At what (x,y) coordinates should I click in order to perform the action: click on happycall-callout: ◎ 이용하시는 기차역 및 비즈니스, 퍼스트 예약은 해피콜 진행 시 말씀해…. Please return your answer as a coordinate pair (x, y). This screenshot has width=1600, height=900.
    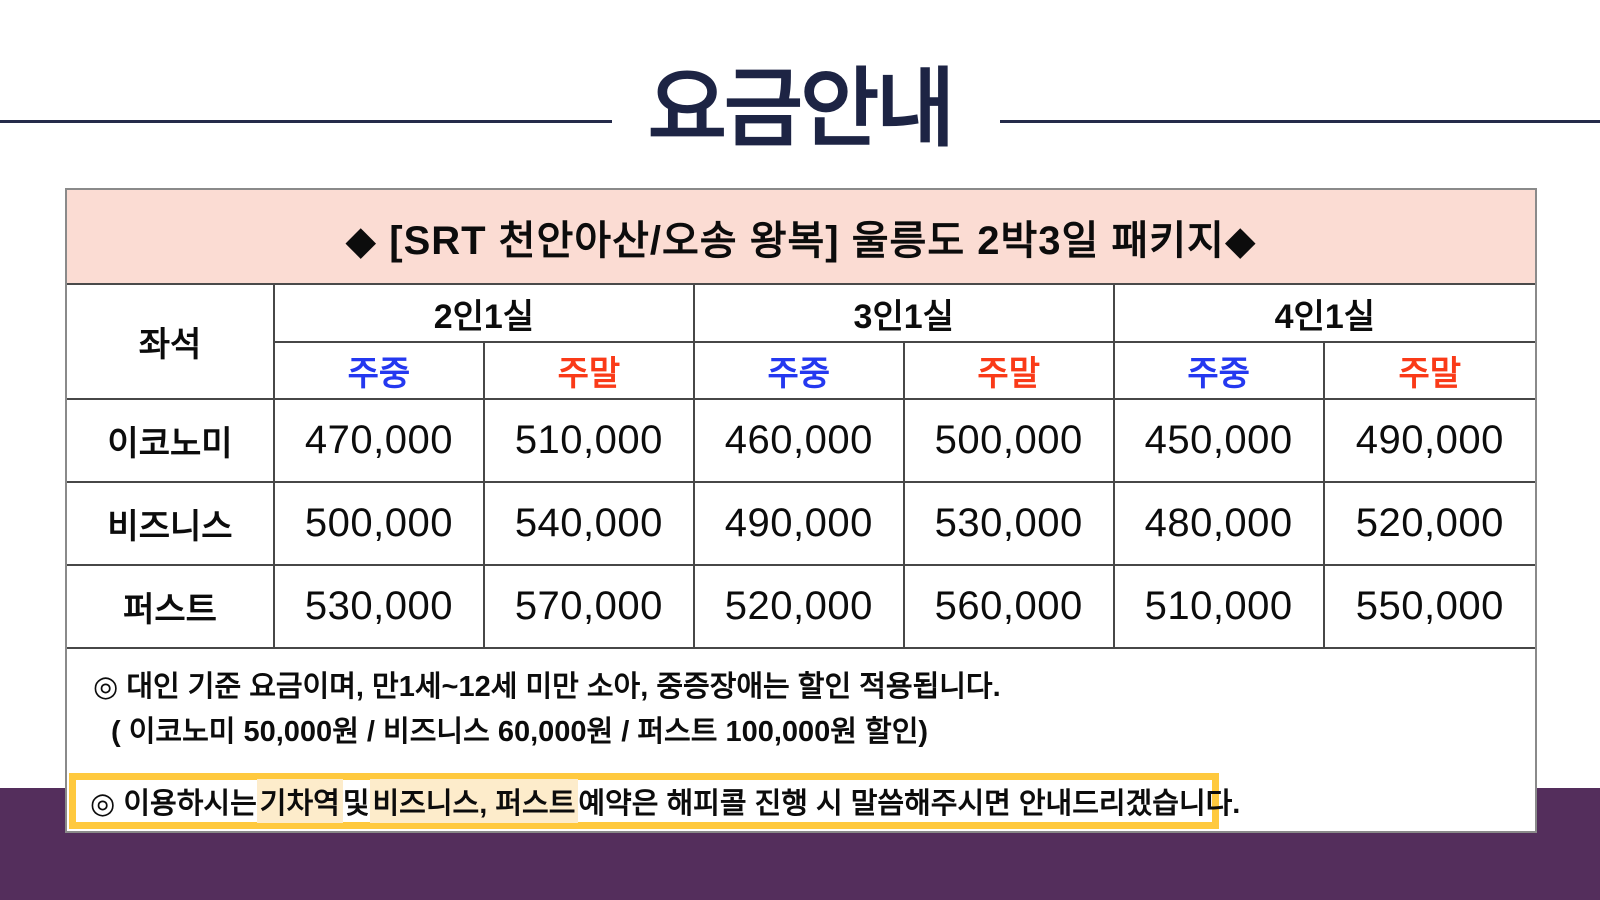
    Looking at the image, I should click on (654, 801).